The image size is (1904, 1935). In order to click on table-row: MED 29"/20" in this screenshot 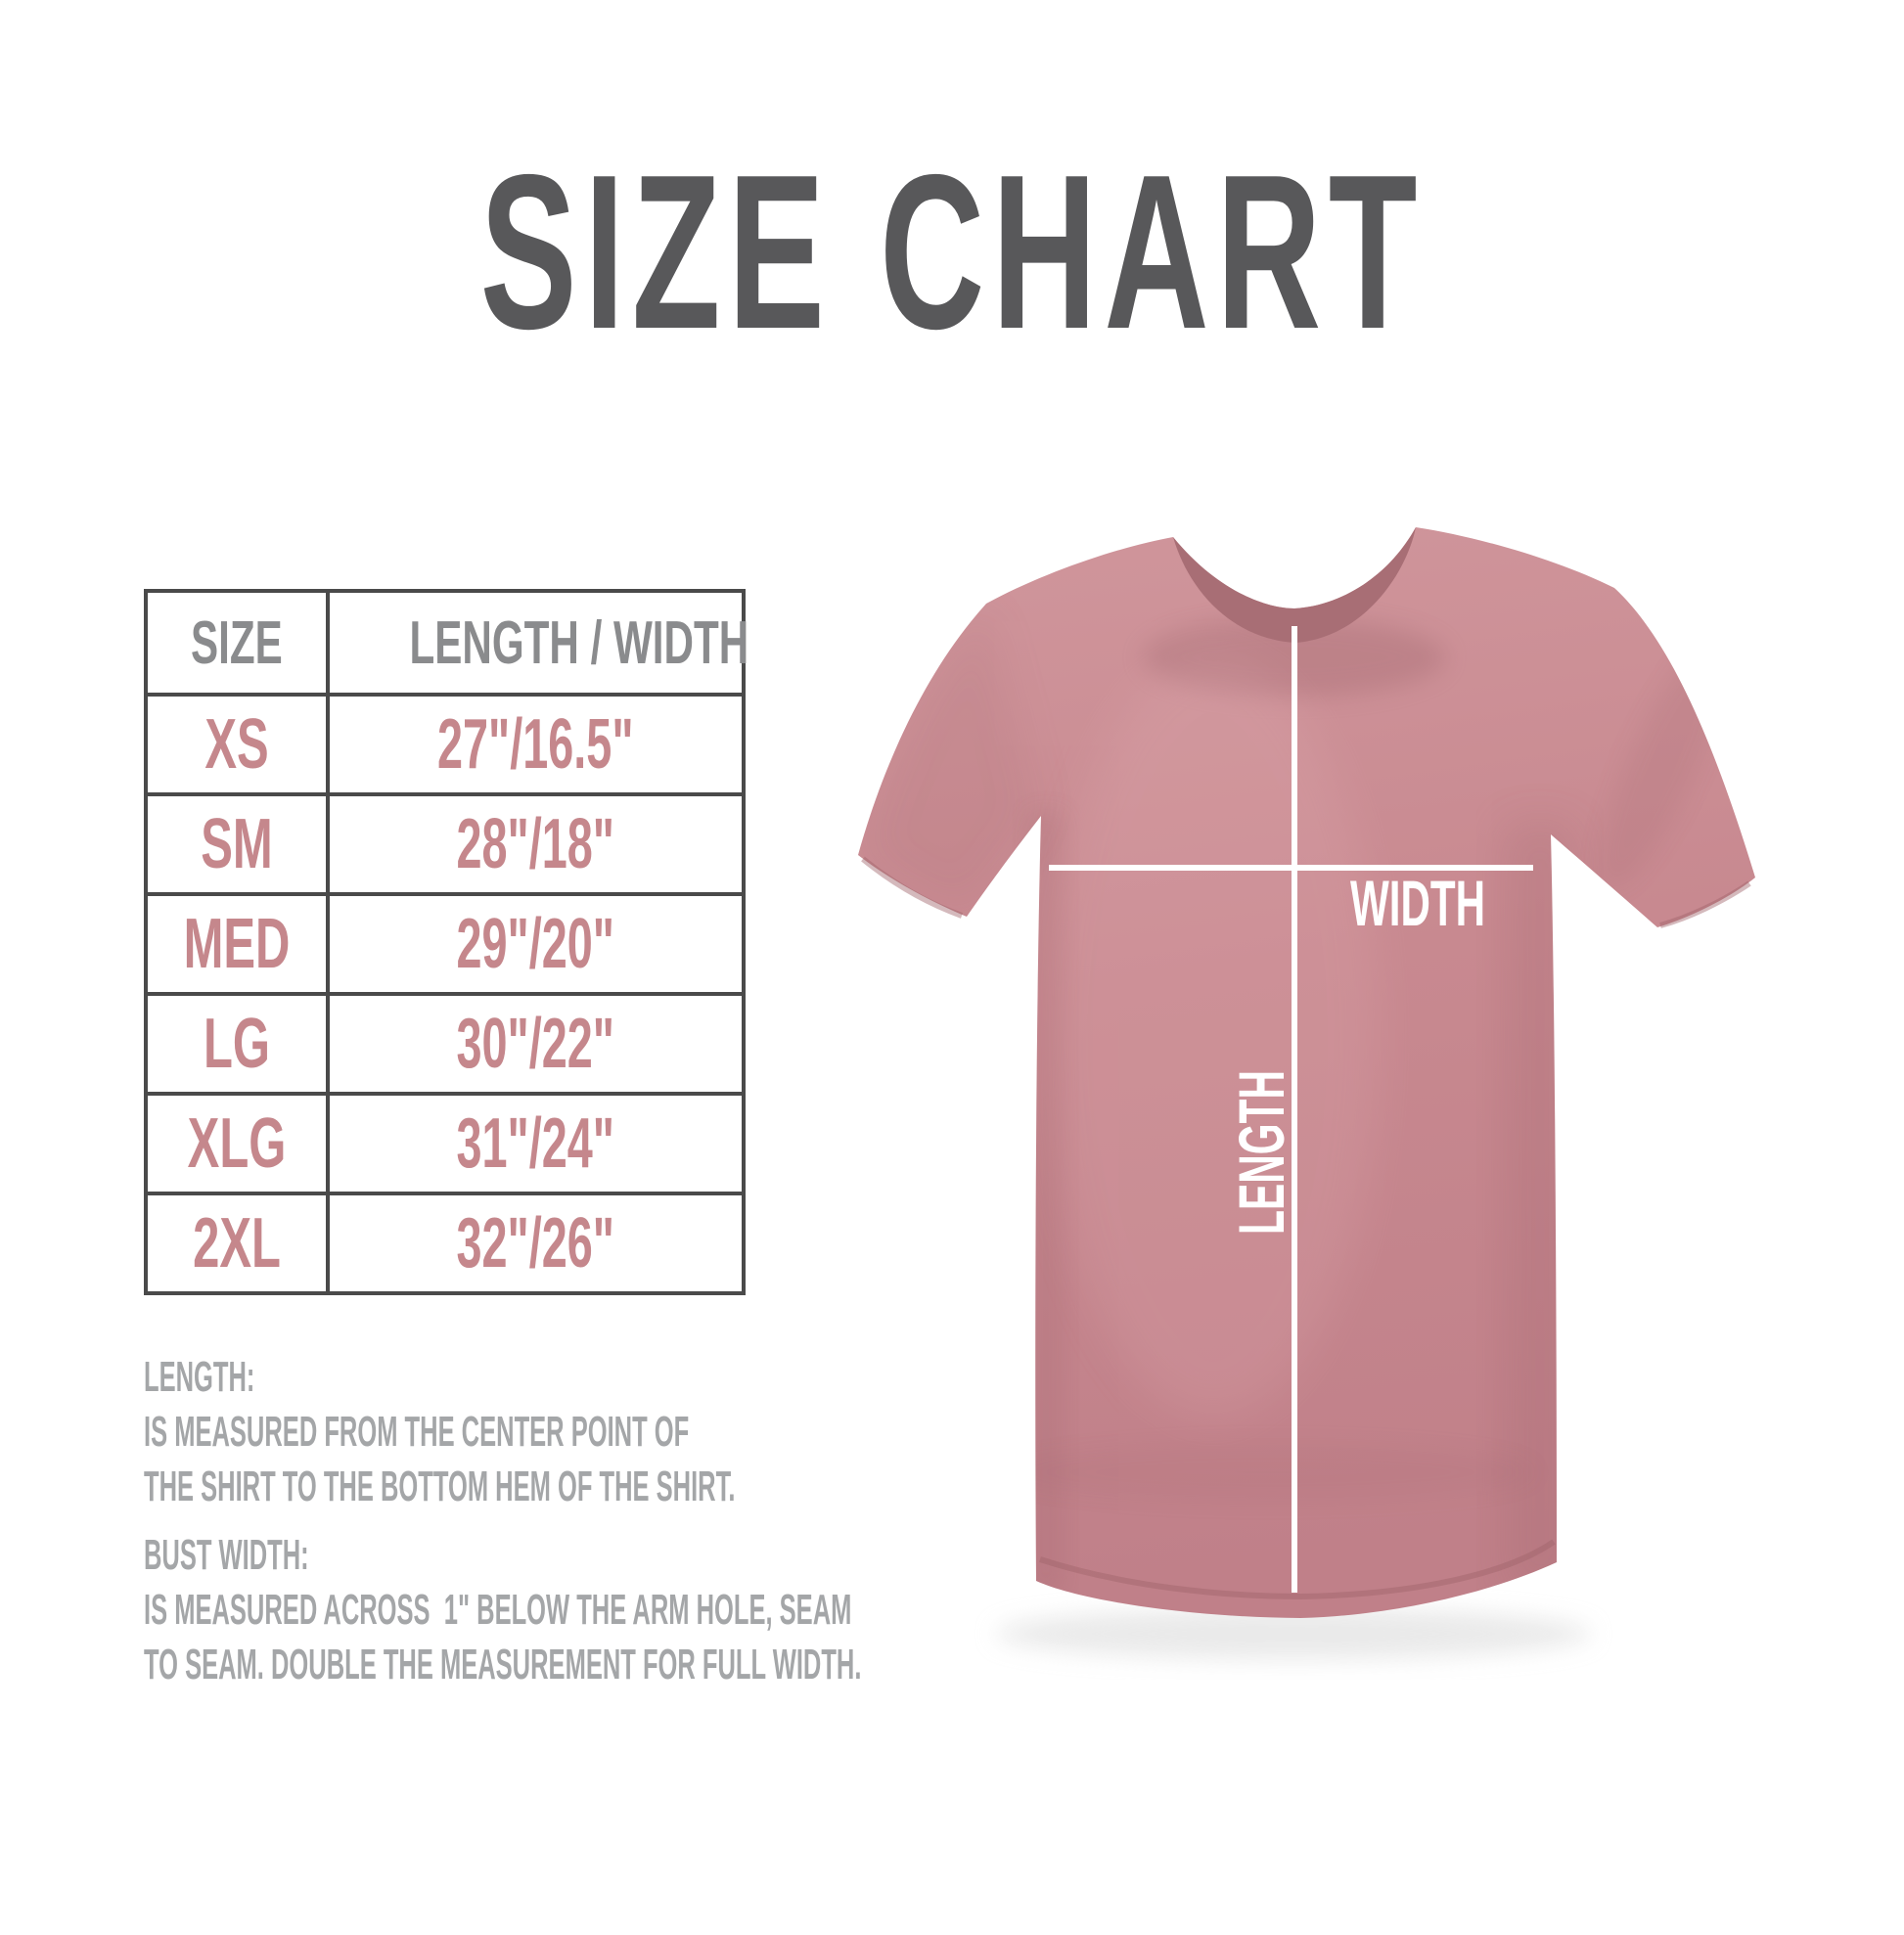, I will do `click(445, 944)`.